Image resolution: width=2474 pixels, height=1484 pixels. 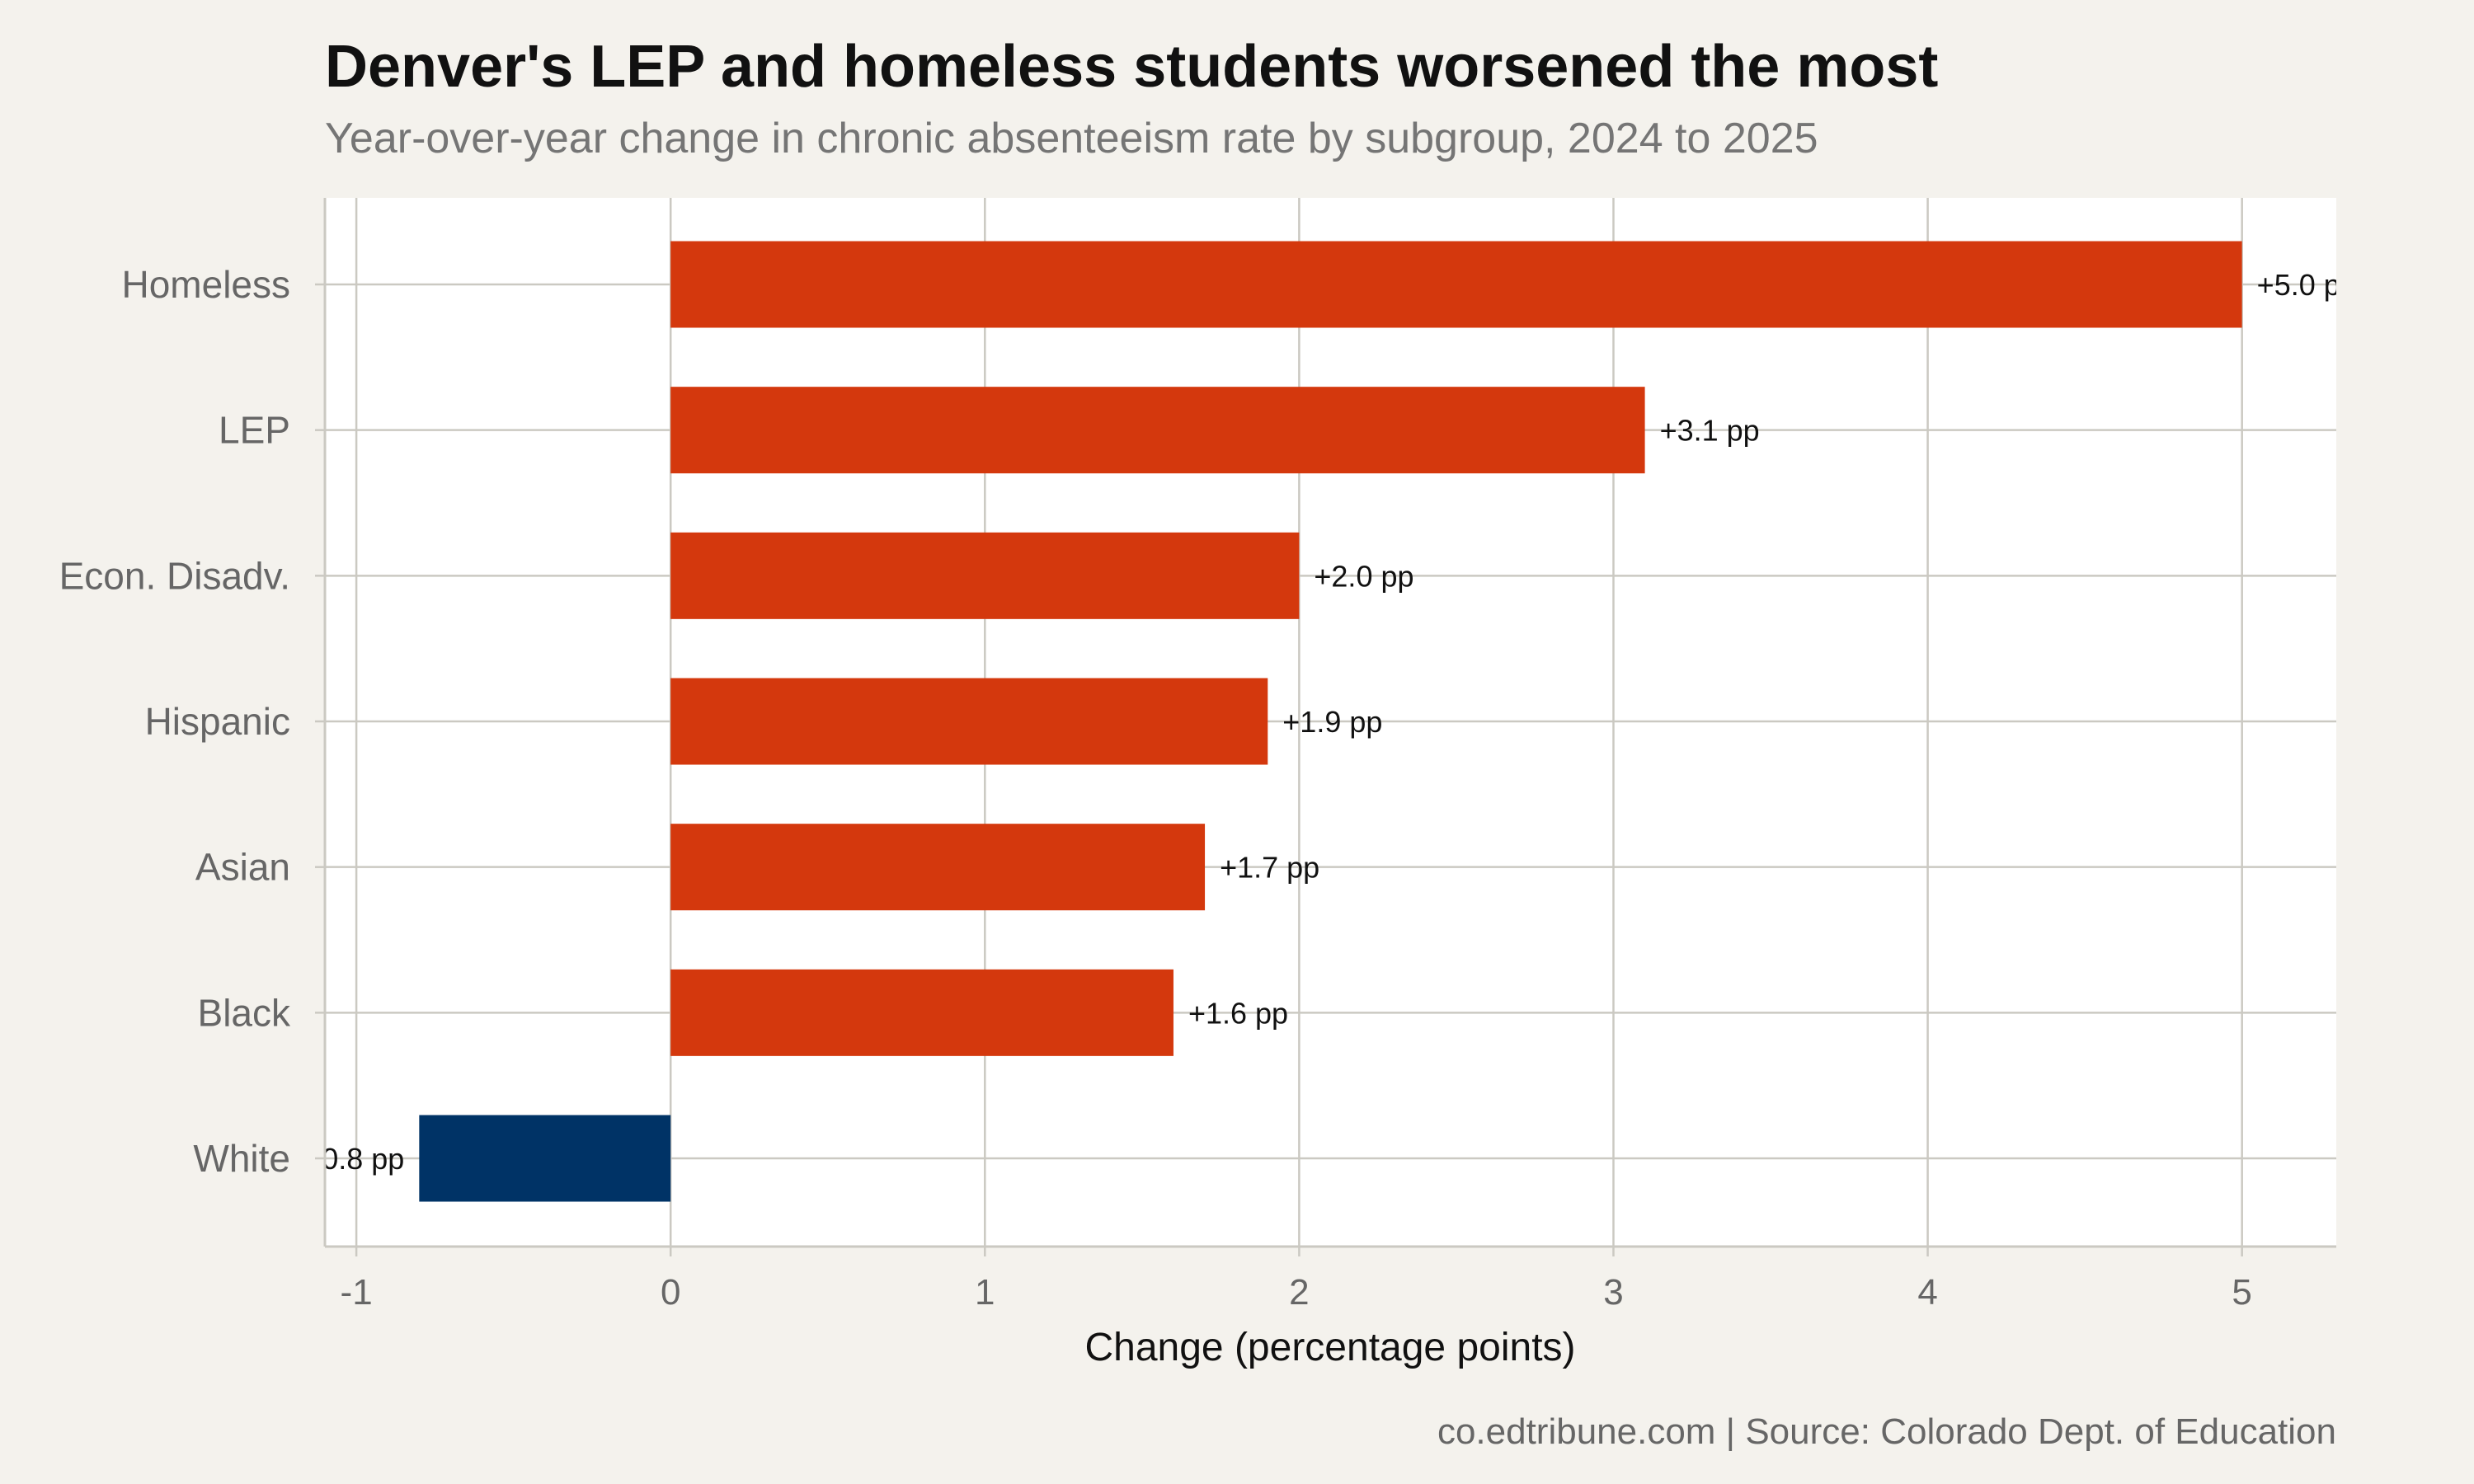 What do you see at coordinates (174, 575) in the screenshot?
I see `category-label: Econ. Disadv.` at bounding box center [174, 575].